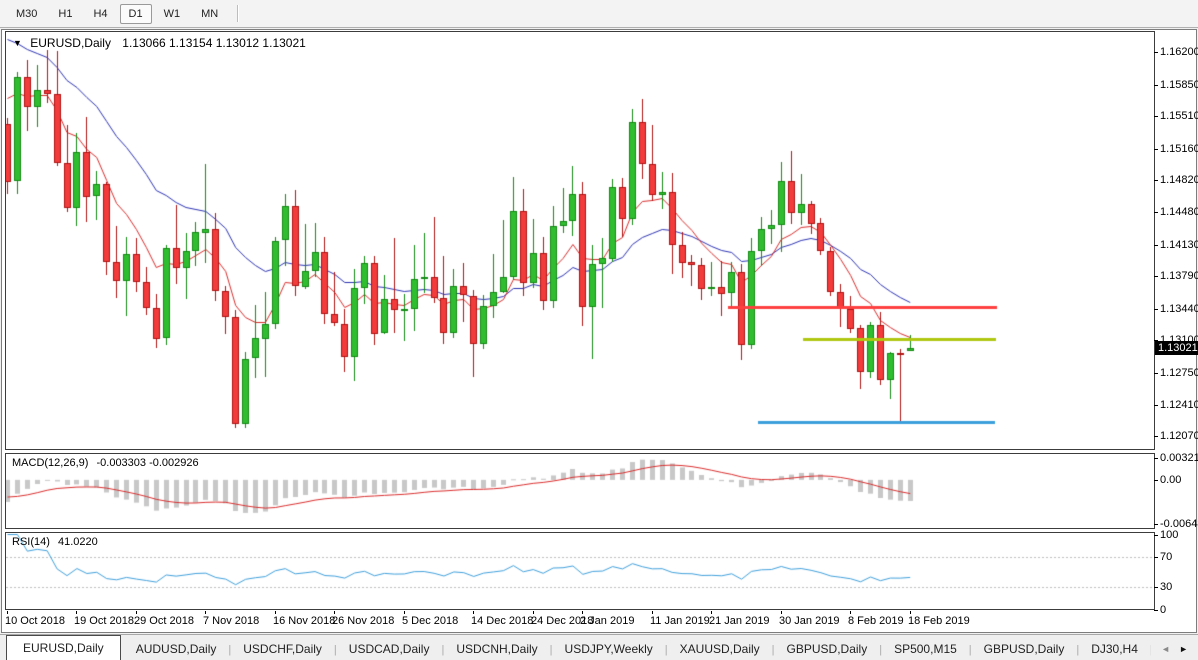  What do you see at coordinates (389, 649) in the screenshot?
I see `tab-usdcad-daily: USDCAD,Daily` at bounding box center [389, 649].